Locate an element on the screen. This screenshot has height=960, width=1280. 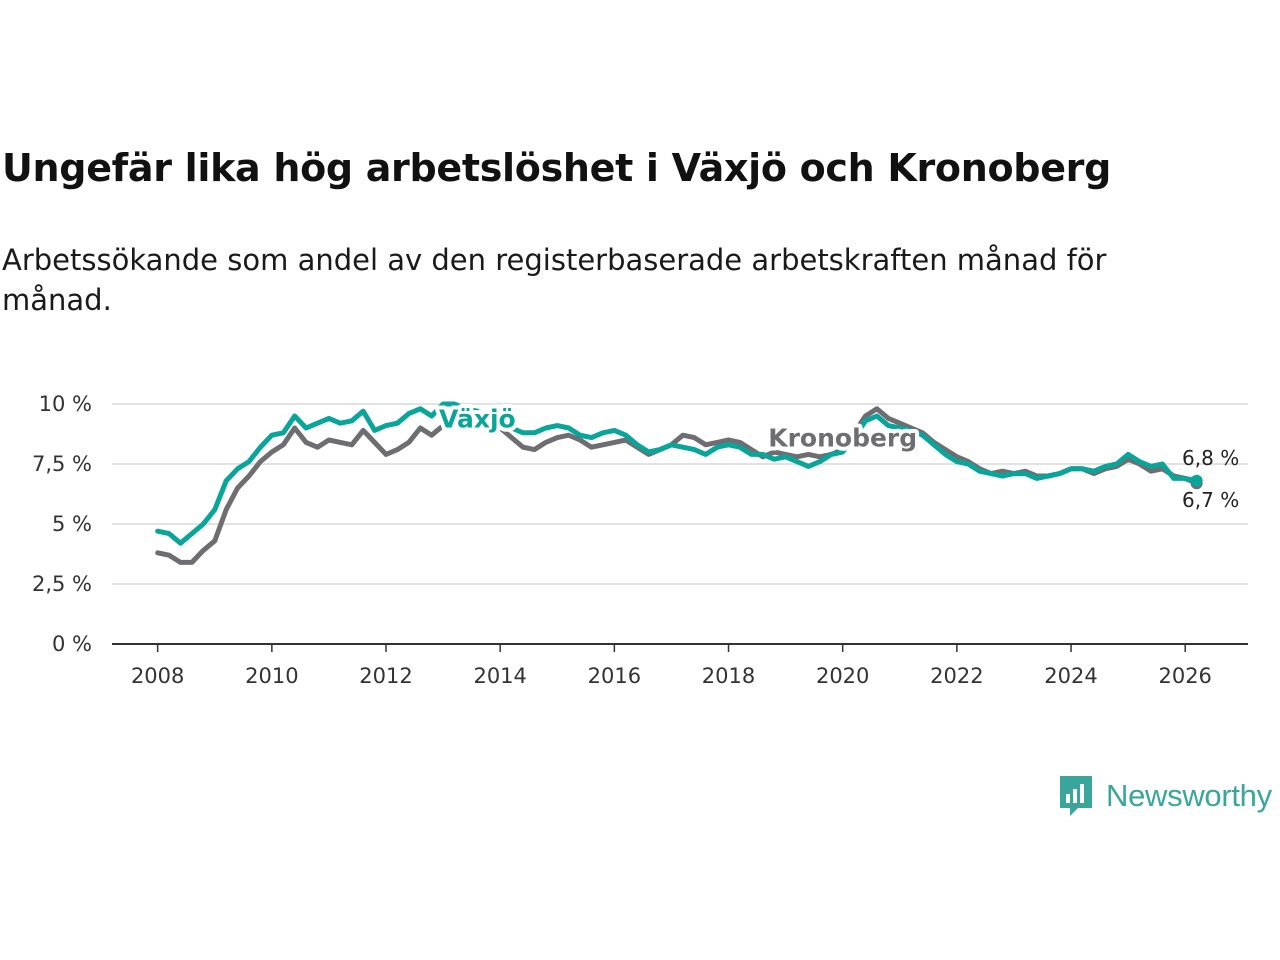
x-tick-label: 2010 is located at coordinates (271, 676).